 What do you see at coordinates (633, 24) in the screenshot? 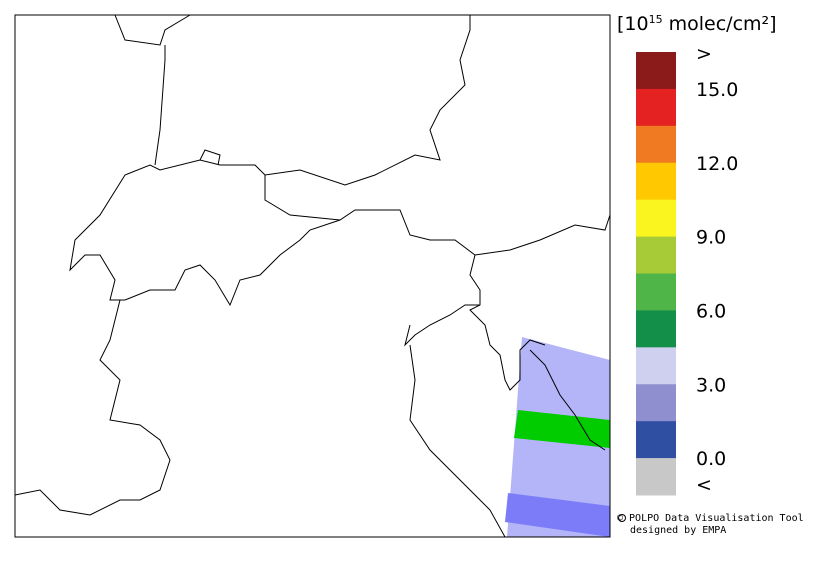
I see `unit-prefix: [10` at bounding box center [633, 24].